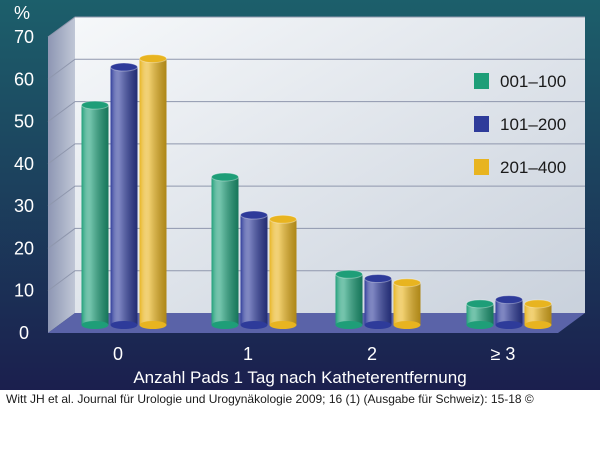  Describe the element at coordinates (61, 175) in the screenshot. I see `plot-side-wall` at that location.